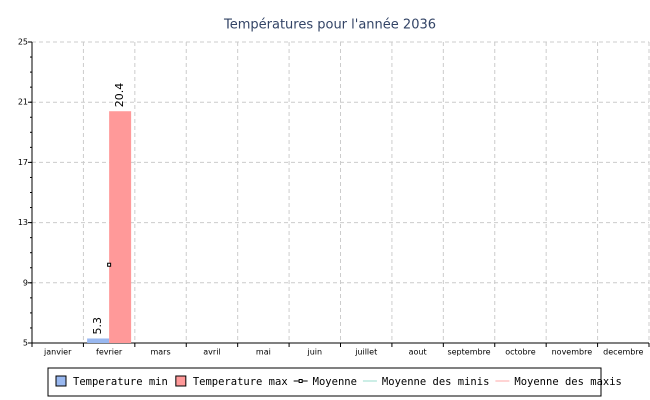  Describe the element at coordinates (120, 382) in the screenshot. I see `legend-label: Temperature min` at that location.